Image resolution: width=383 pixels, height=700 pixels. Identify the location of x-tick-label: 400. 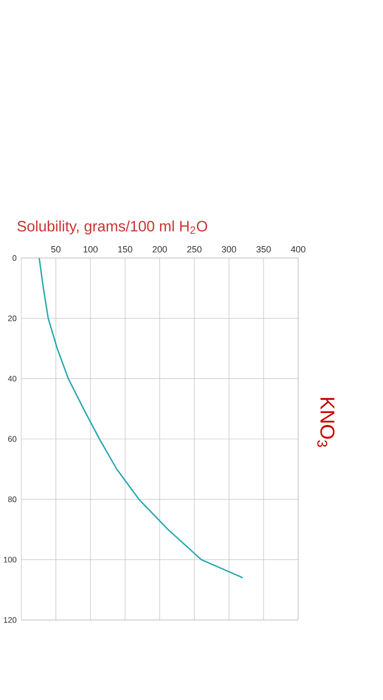
(298, 249).